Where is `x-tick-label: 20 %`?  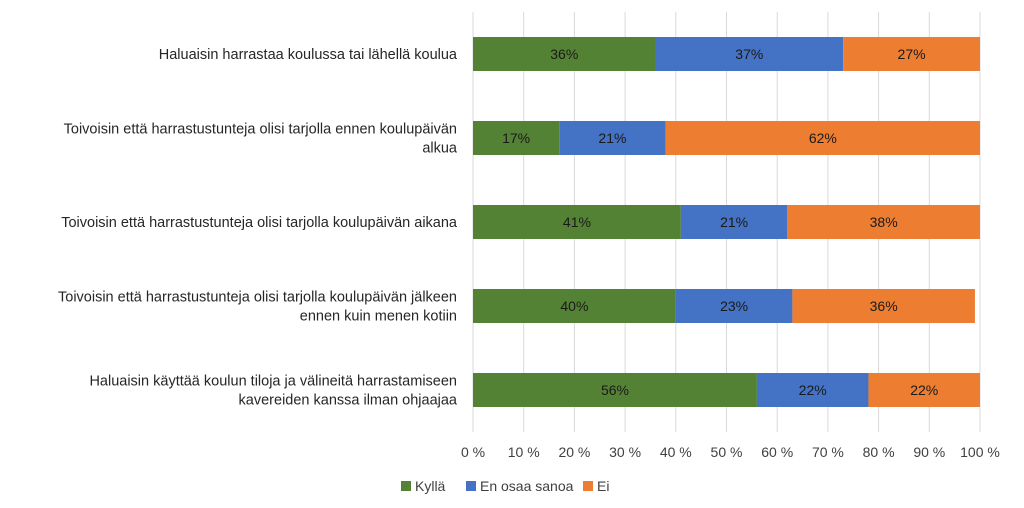 x-tick-label: 20 % is located at coordinates (574, 452).